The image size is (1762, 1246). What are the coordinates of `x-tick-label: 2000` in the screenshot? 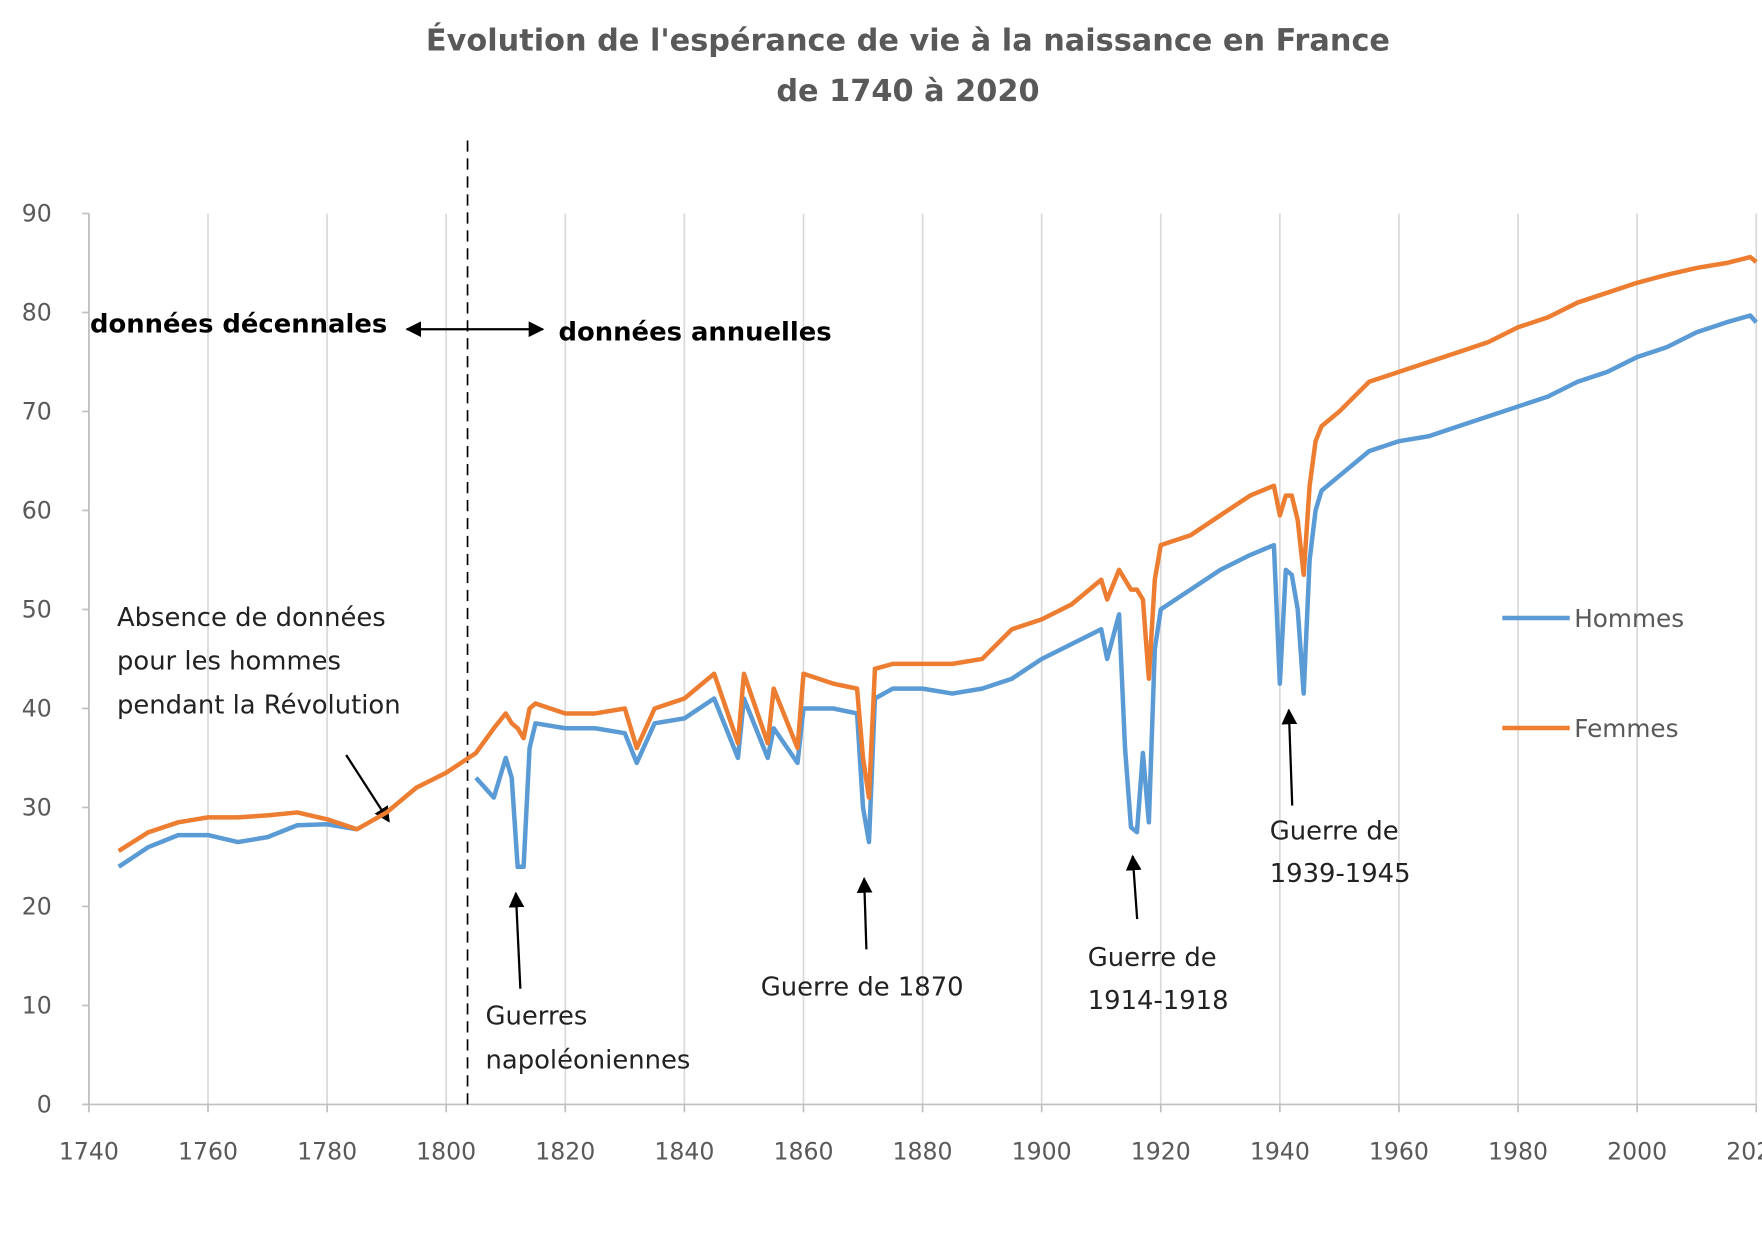 It's located at (1637, 1151).